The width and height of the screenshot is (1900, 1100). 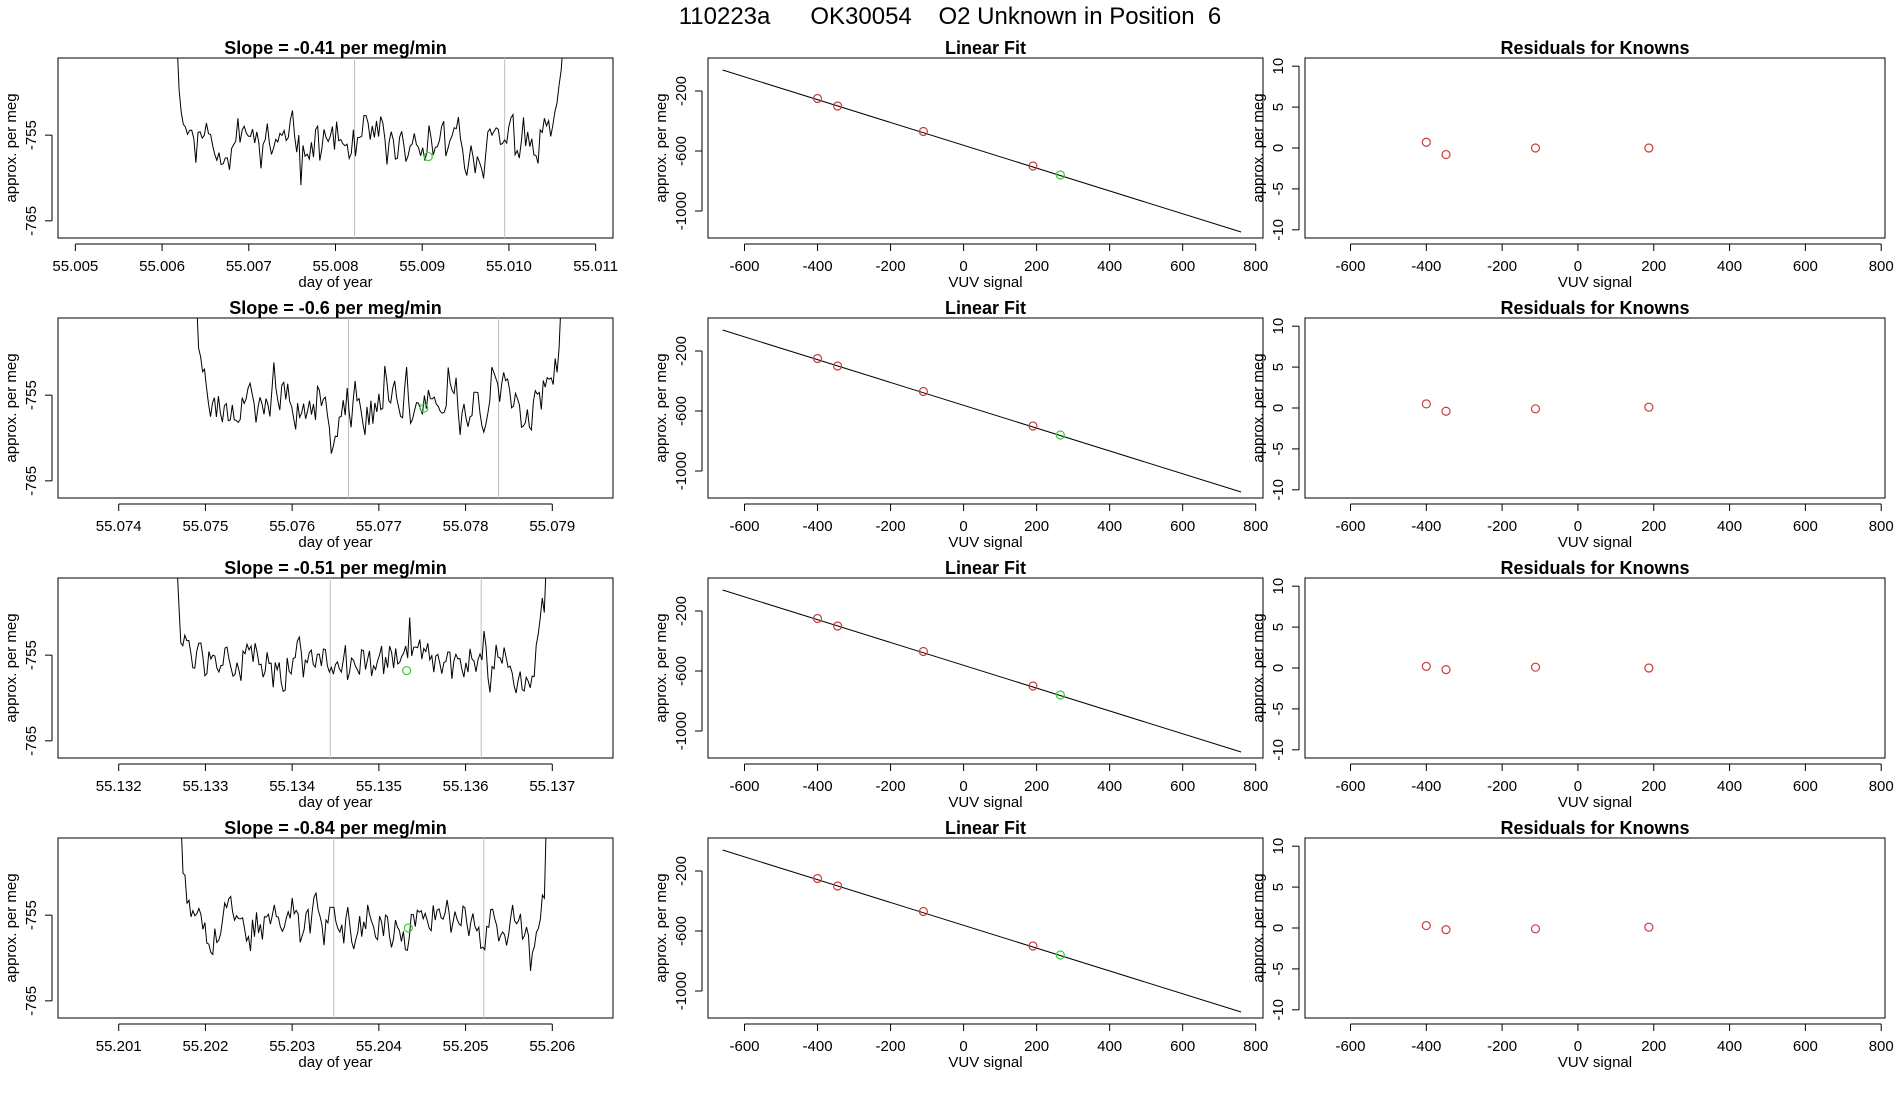 What do you see at coordinates (982, 151) in the screenshot?
I see `fit-line` at bounding box center [982, 151].